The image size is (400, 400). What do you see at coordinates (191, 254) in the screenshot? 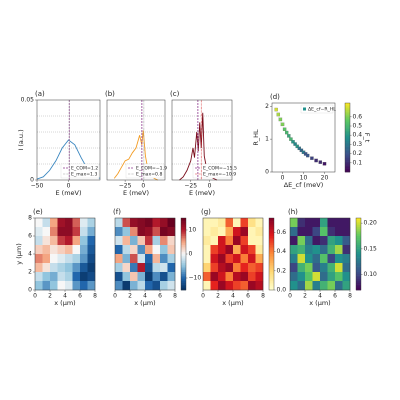
I see `colorbar-tick-label: 0` at bounding box center [191, 254].